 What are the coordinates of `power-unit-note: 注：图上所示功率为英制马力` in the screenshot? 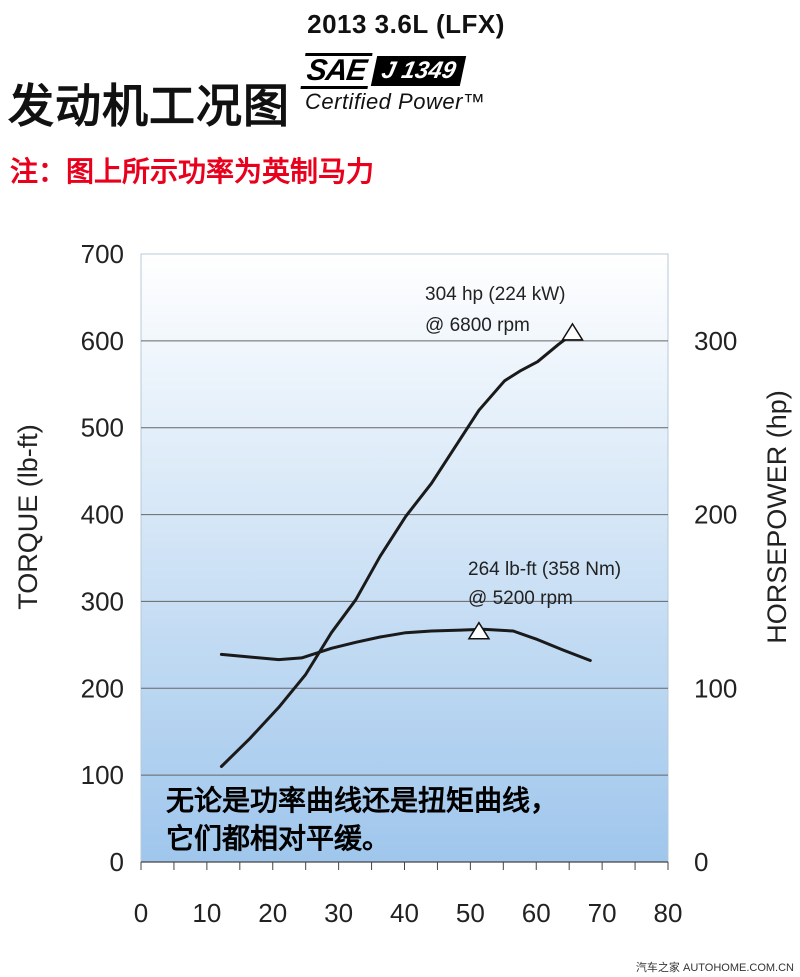 It's located at (192, 171).